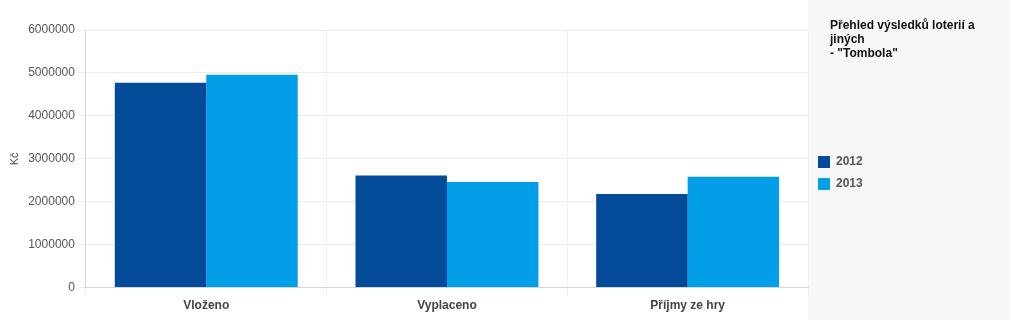  I want to click on x-tick-label: Vloženo, so click(206, 305).